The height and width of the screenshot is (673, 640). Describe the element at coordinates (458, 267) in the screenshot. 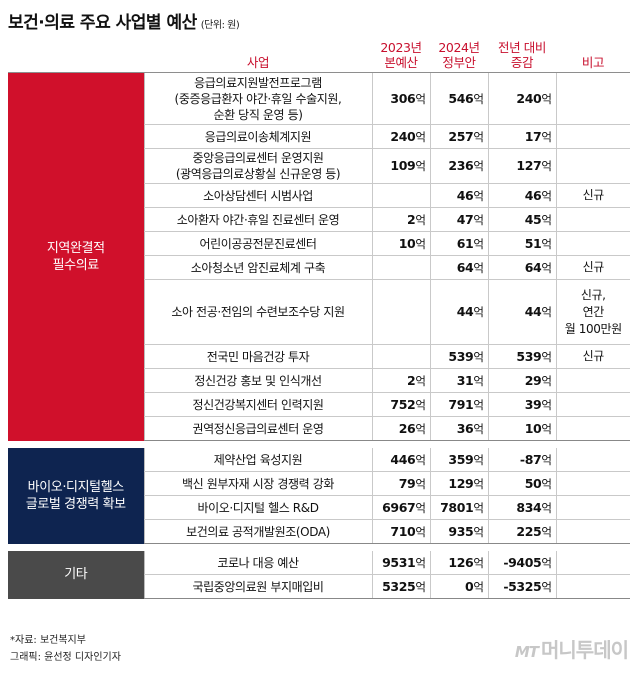

I see `budget-2024-cell: 64억` at that location.